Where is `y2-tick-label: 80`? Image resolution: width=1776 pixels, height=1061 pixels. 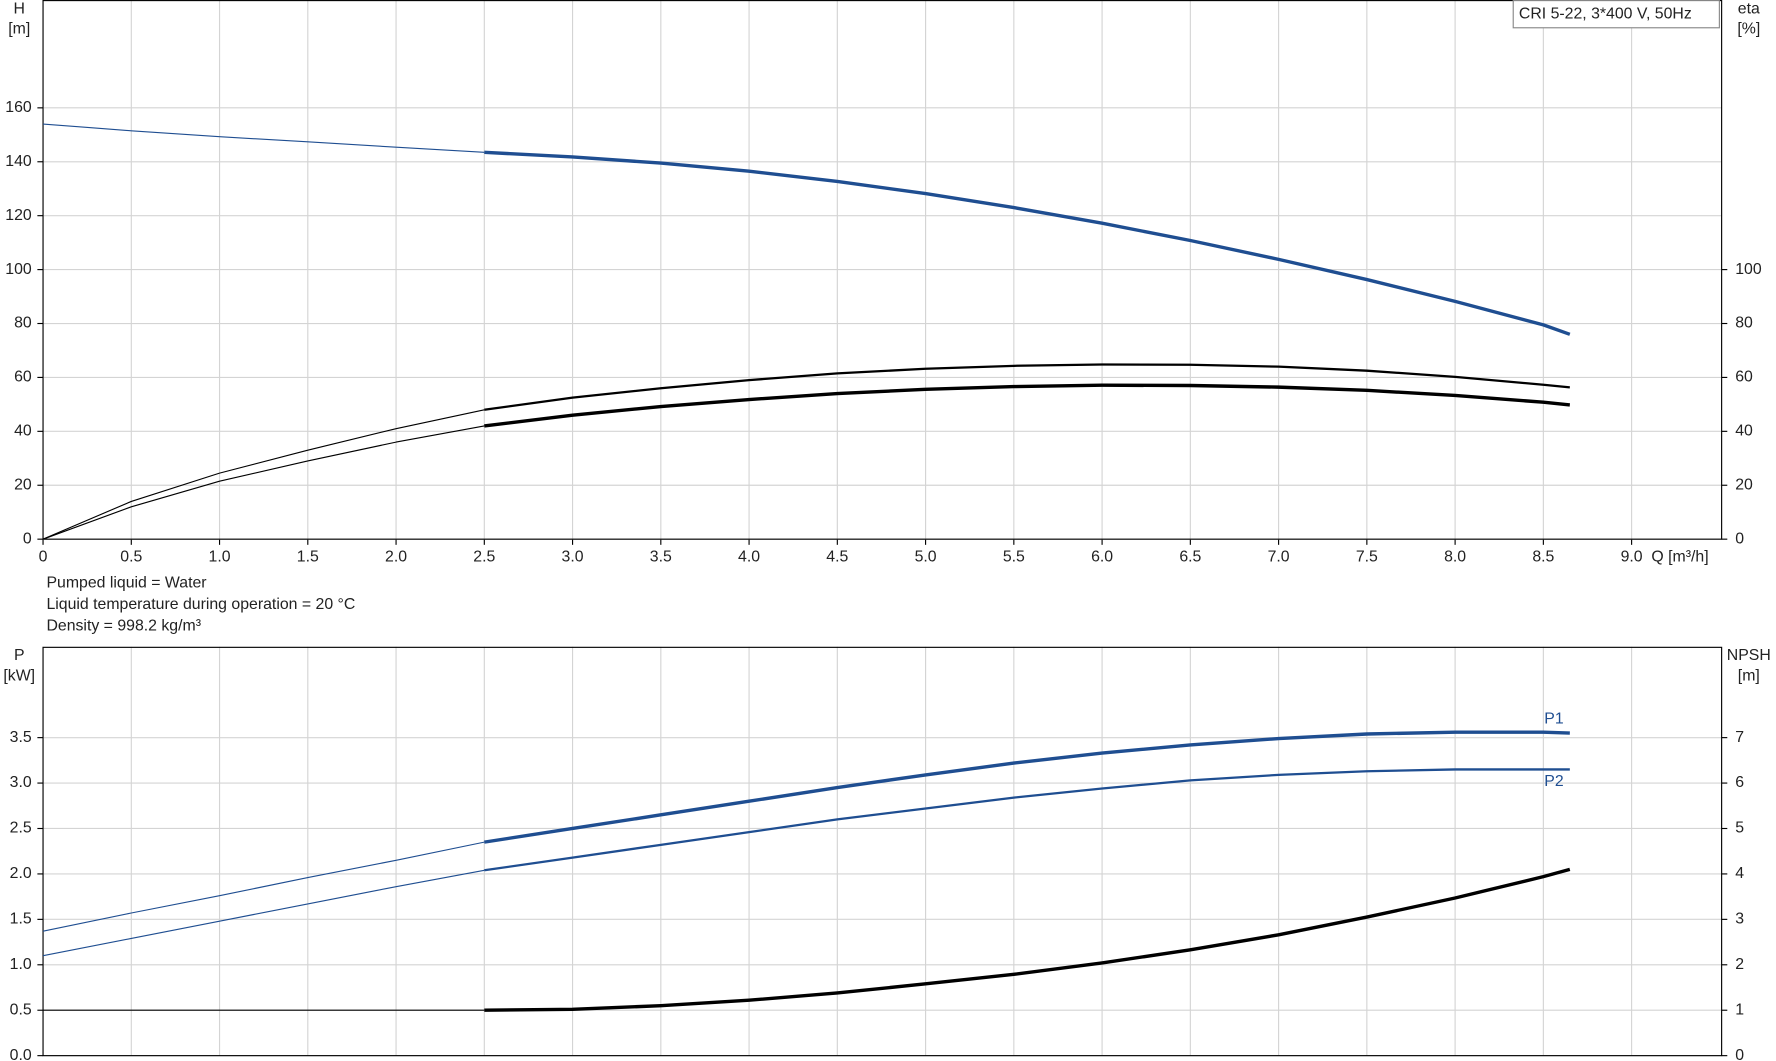
y2-tick-label: 80 is located at coordinates (1744, 323).